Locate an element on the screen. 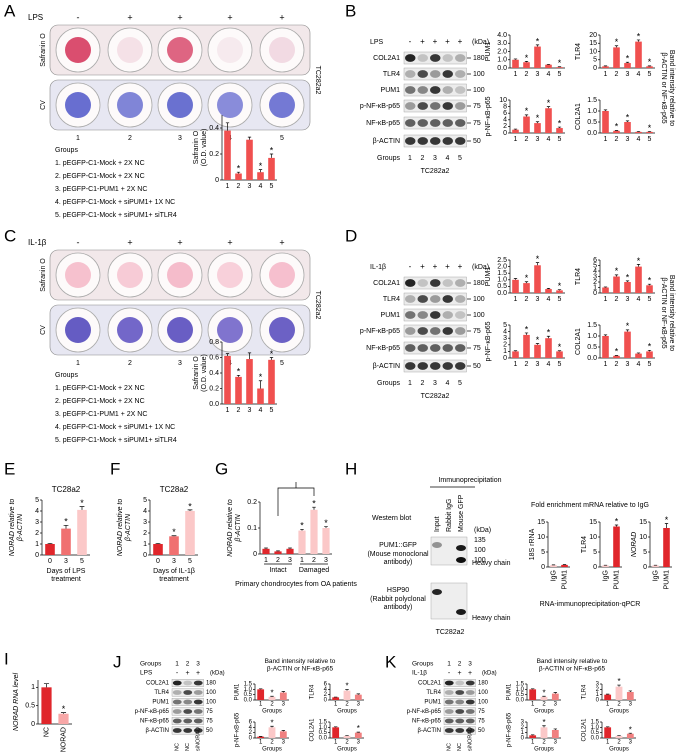 This screenshot has width=685, height=752. y-tick-label: 3 is located at coordinates (595, 276).